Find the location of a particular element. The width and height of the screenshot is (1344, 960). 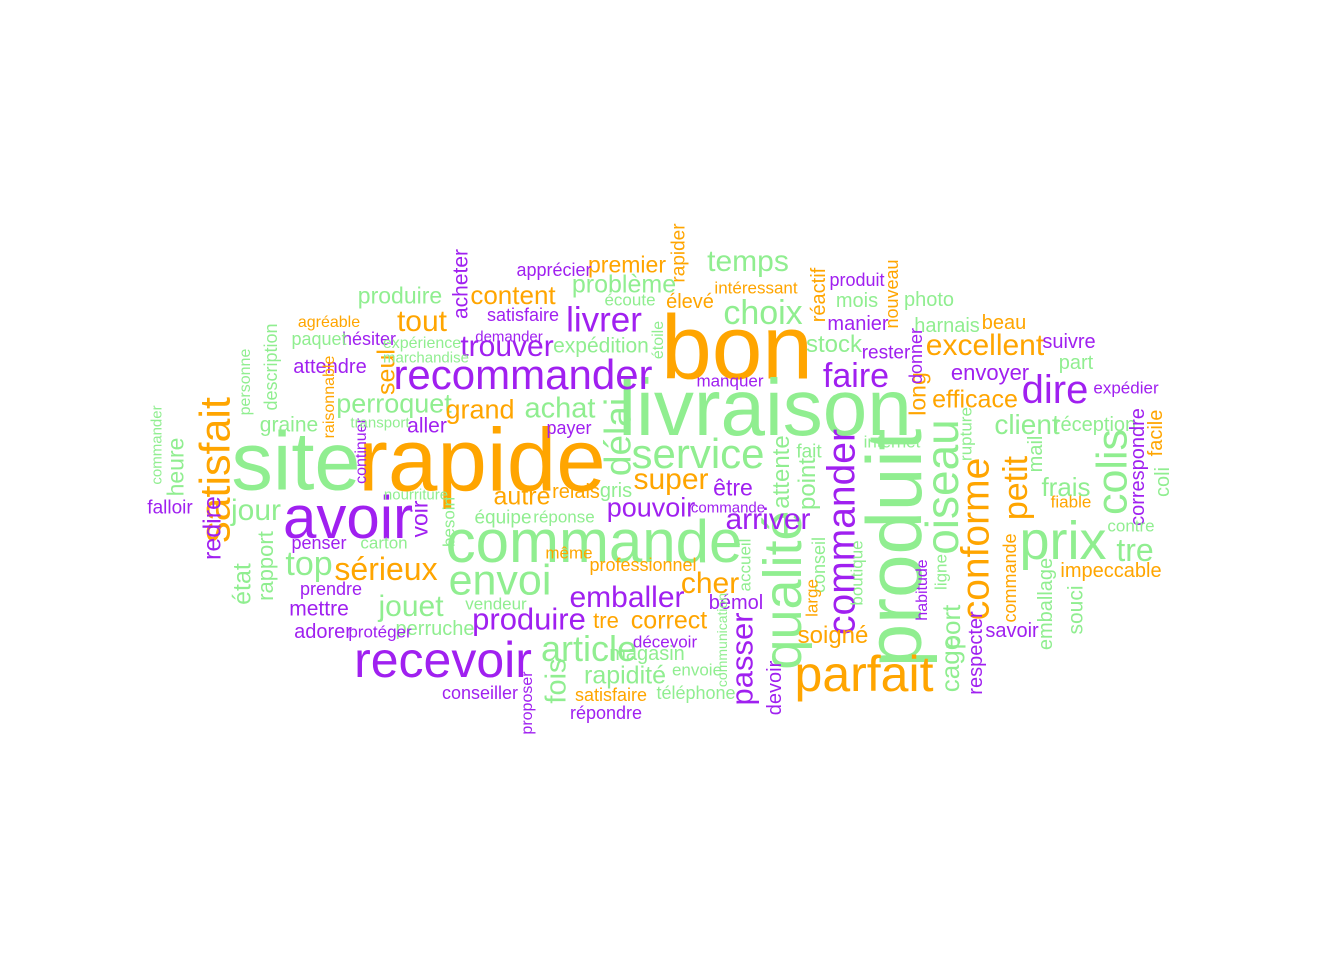

word-téléphone: téléphone is located at coordinates (696, 693).